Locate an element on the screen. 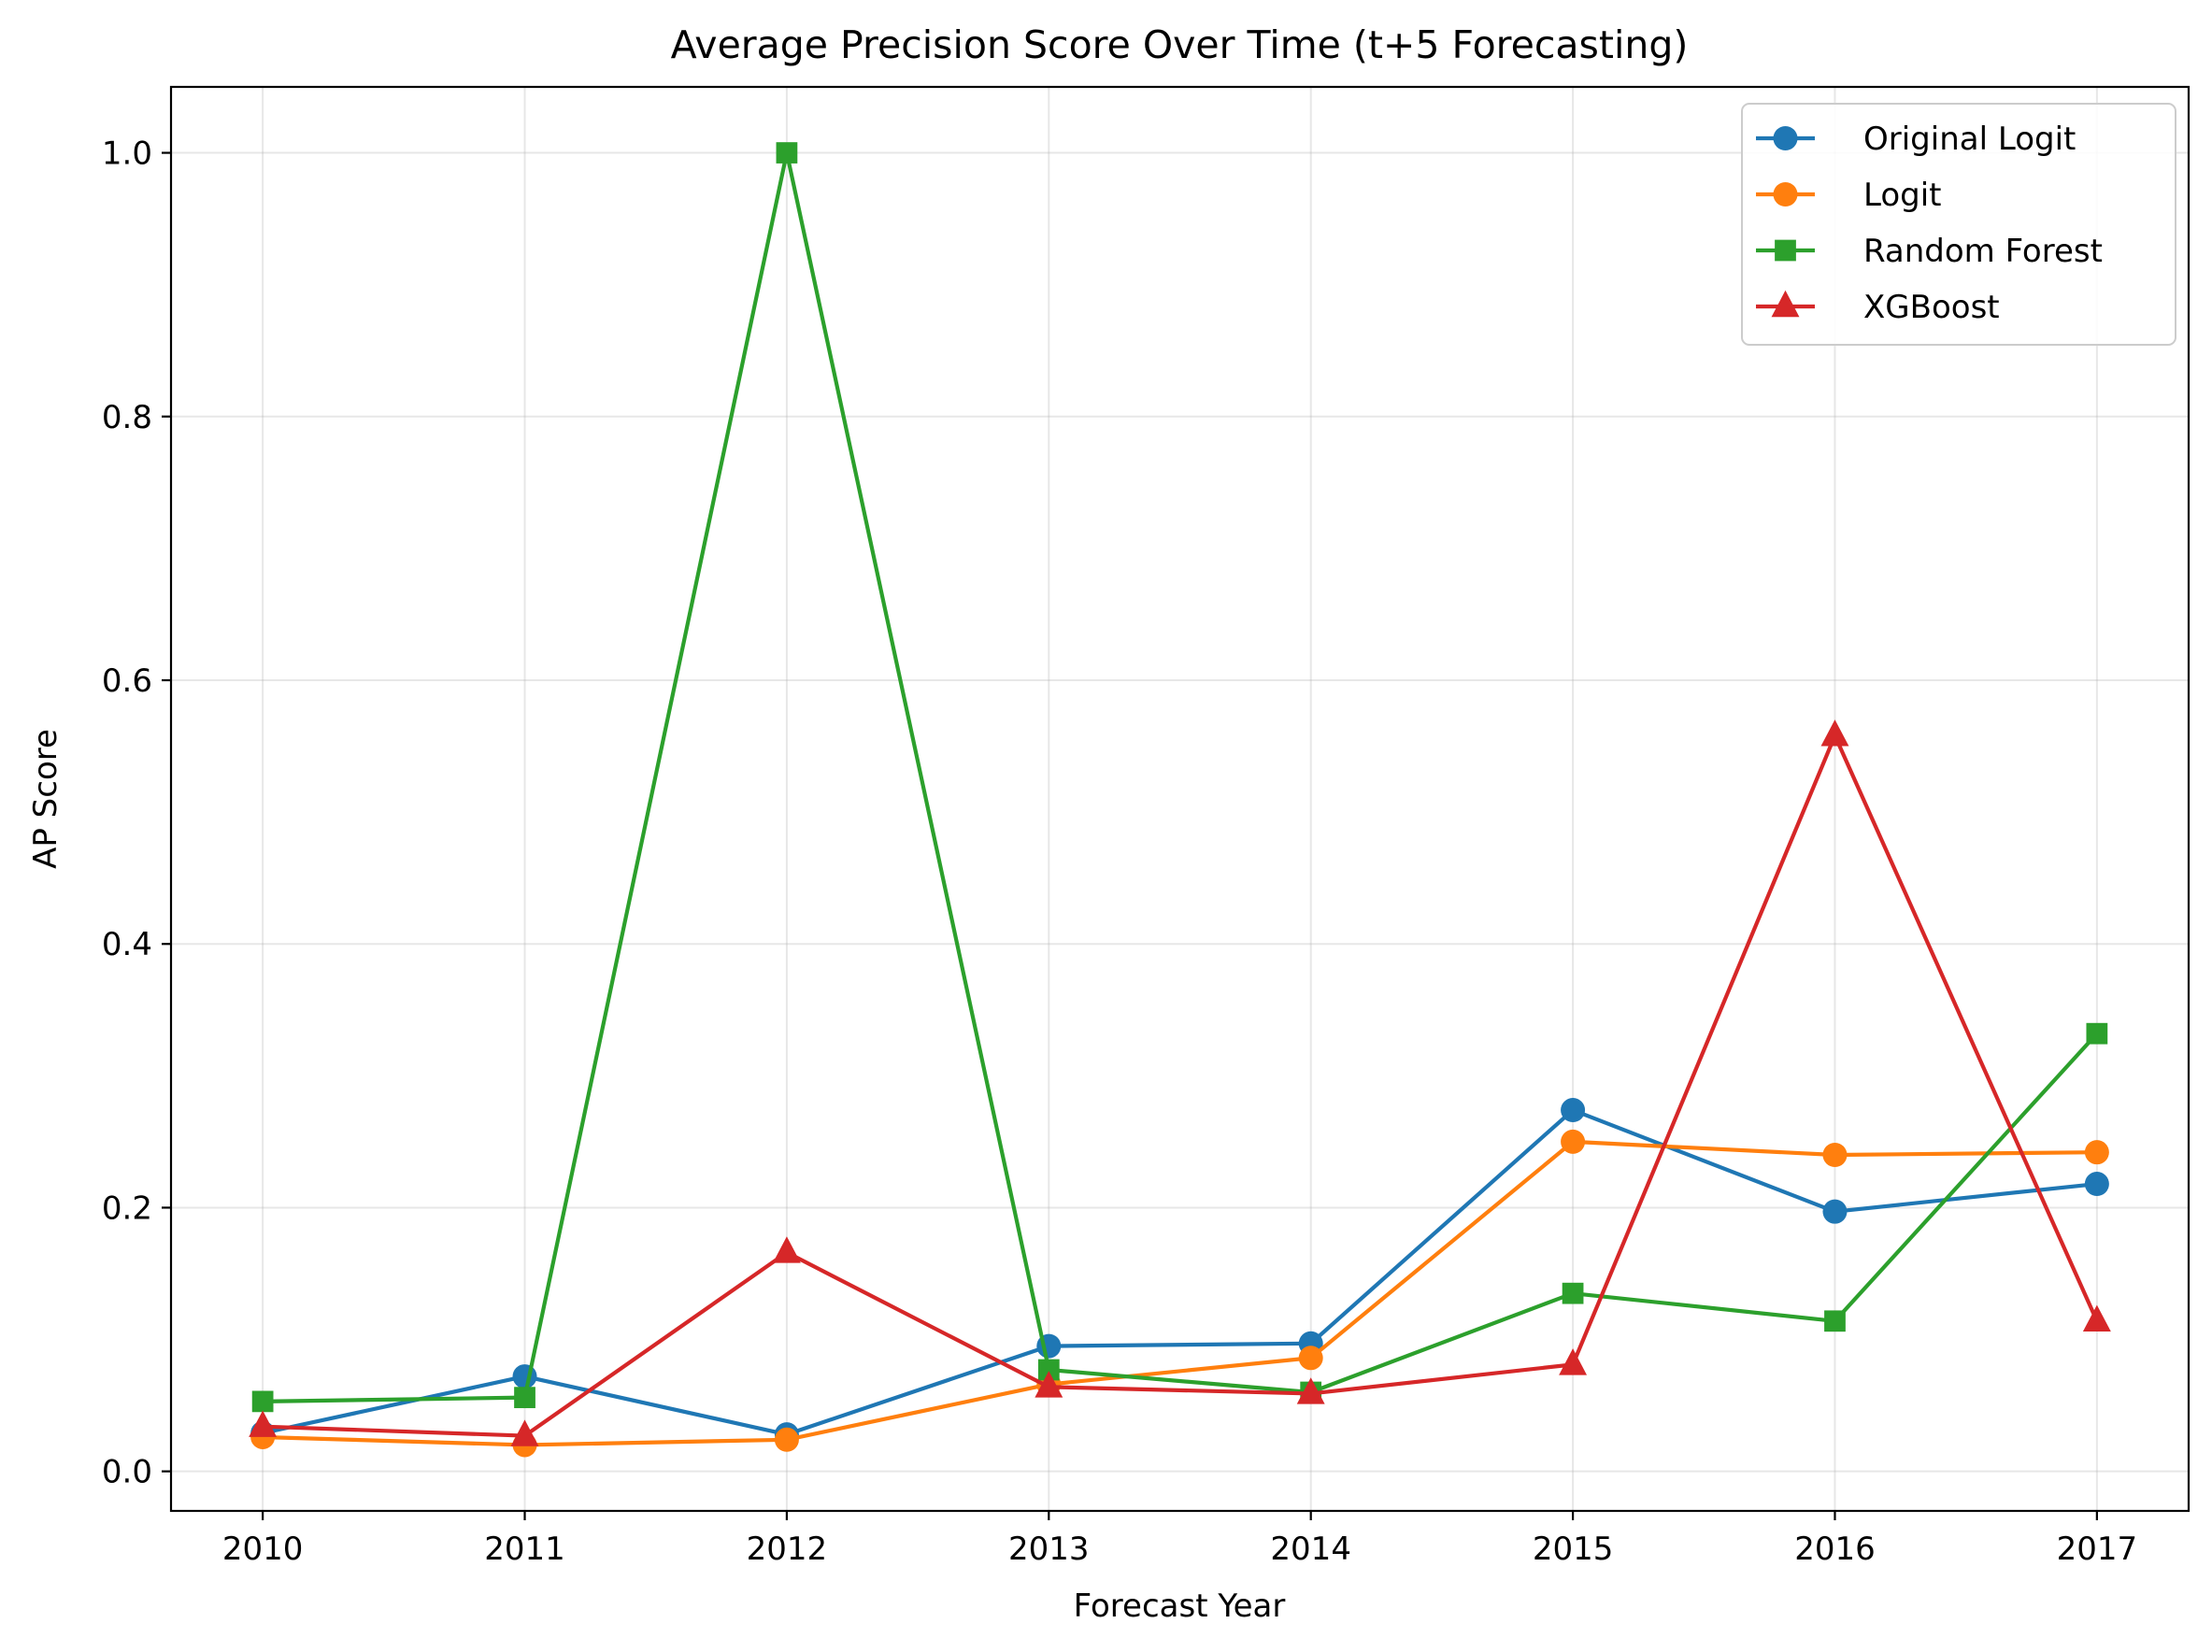 The height and width of the screenshot is (1652, 2212). y-tick-label: 0.4 is located at coordinates (127, 945).